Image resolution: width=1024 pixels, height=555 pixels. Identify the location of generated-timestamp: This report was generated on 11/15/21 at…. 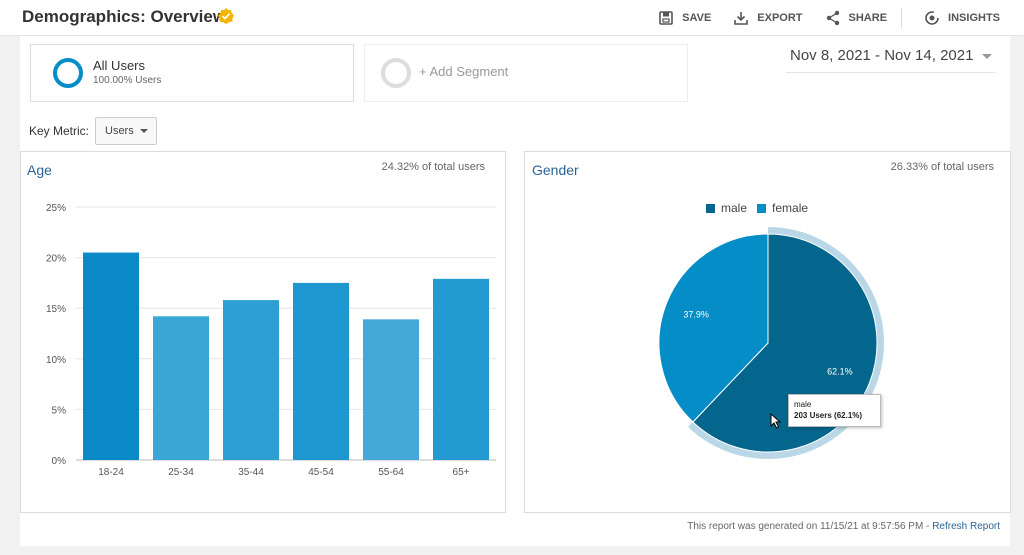
(810, 526).